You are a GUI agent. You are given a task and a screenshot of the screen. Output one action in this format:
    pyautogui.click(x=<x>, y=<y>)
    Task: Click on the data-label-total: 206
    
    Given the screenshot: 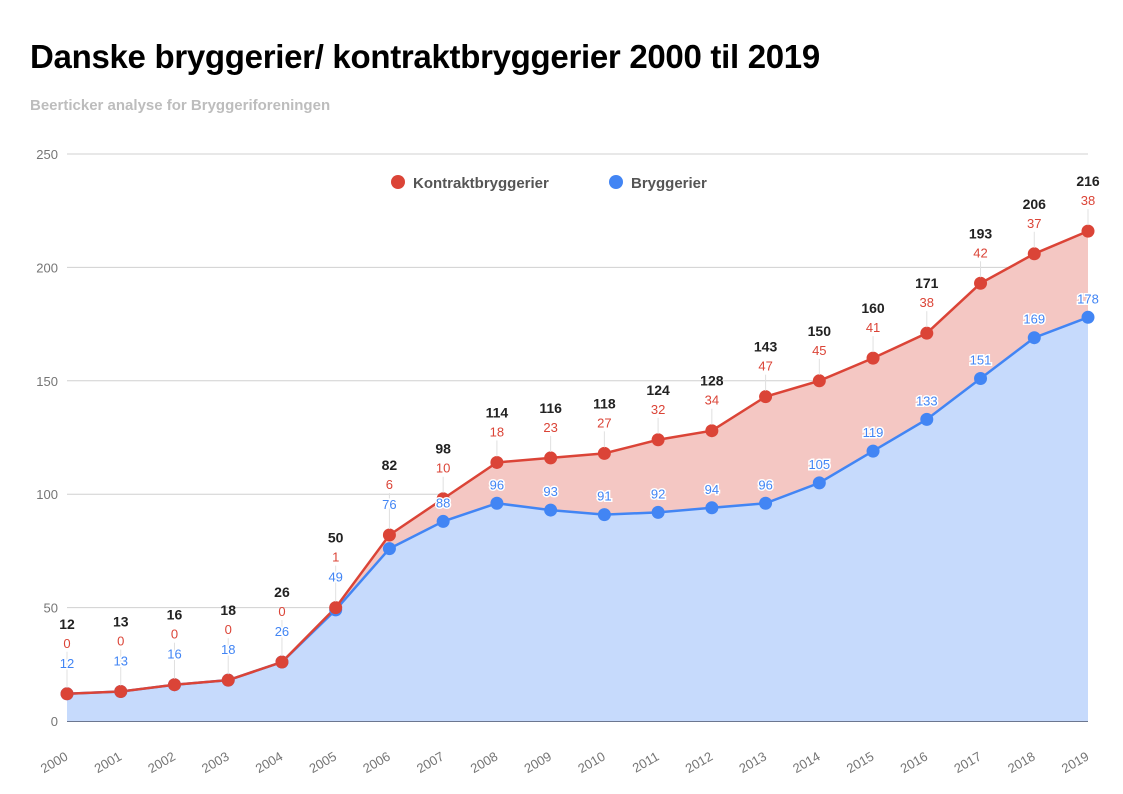 What is the action you would take?
    pyautogui.click(x=1035, y=204)
    